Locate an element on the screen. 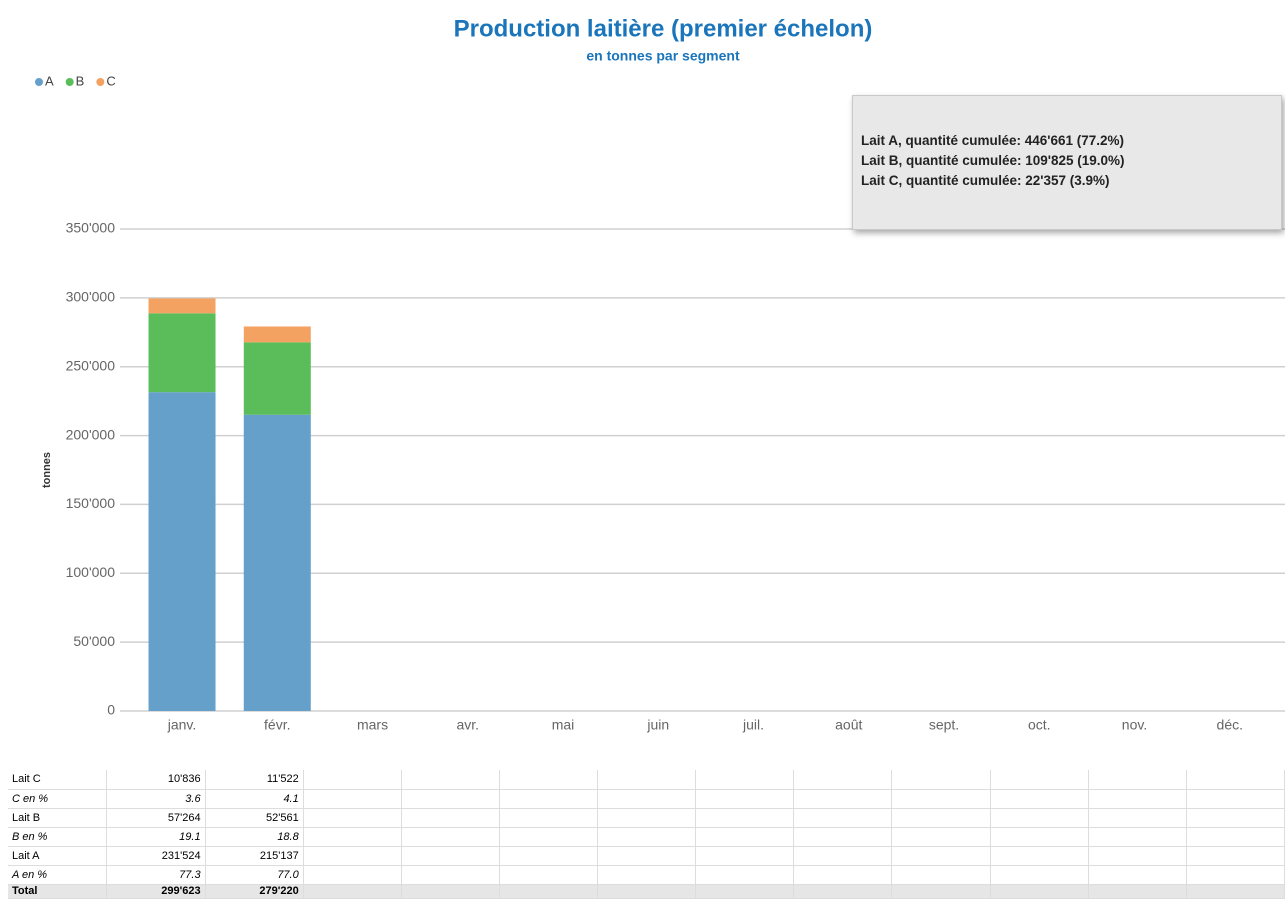  table-row: A en % 77.3 77.0 is located at coordinates (646, 875).